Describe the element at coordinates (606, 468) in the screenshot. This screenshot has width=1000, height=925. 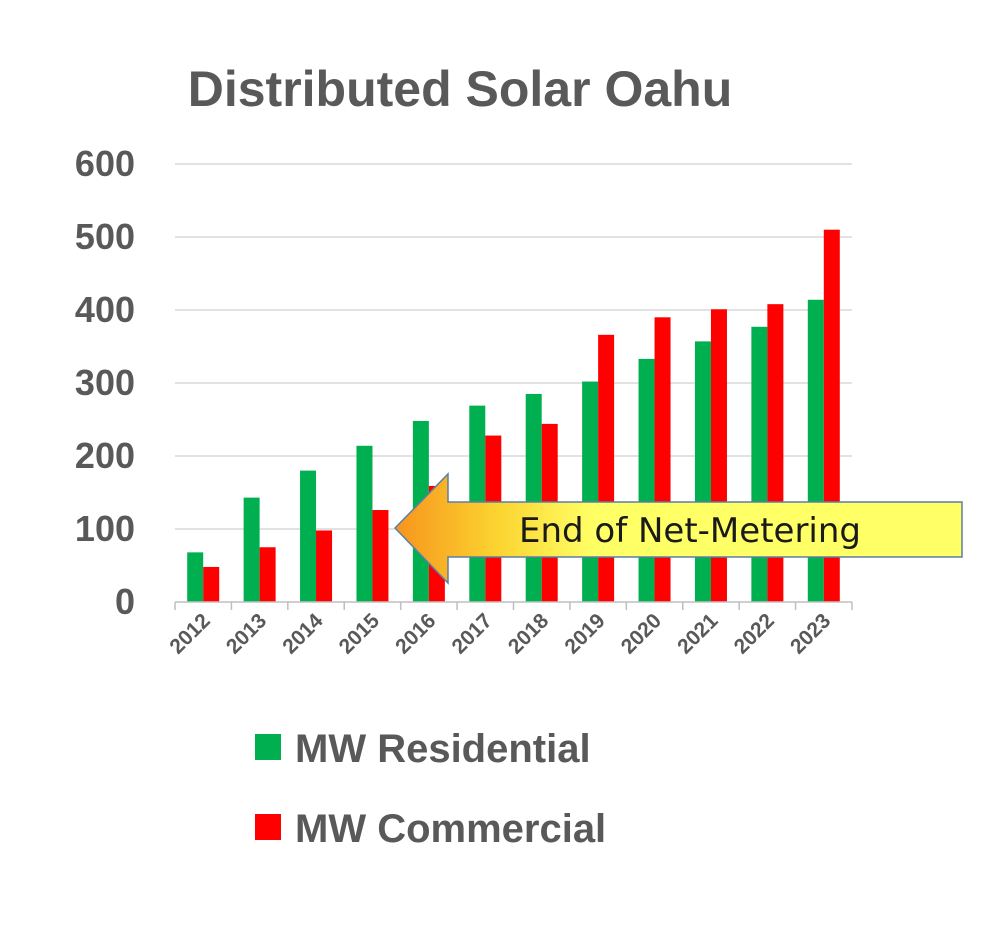
I see `bar-commercial-2019` at that location.